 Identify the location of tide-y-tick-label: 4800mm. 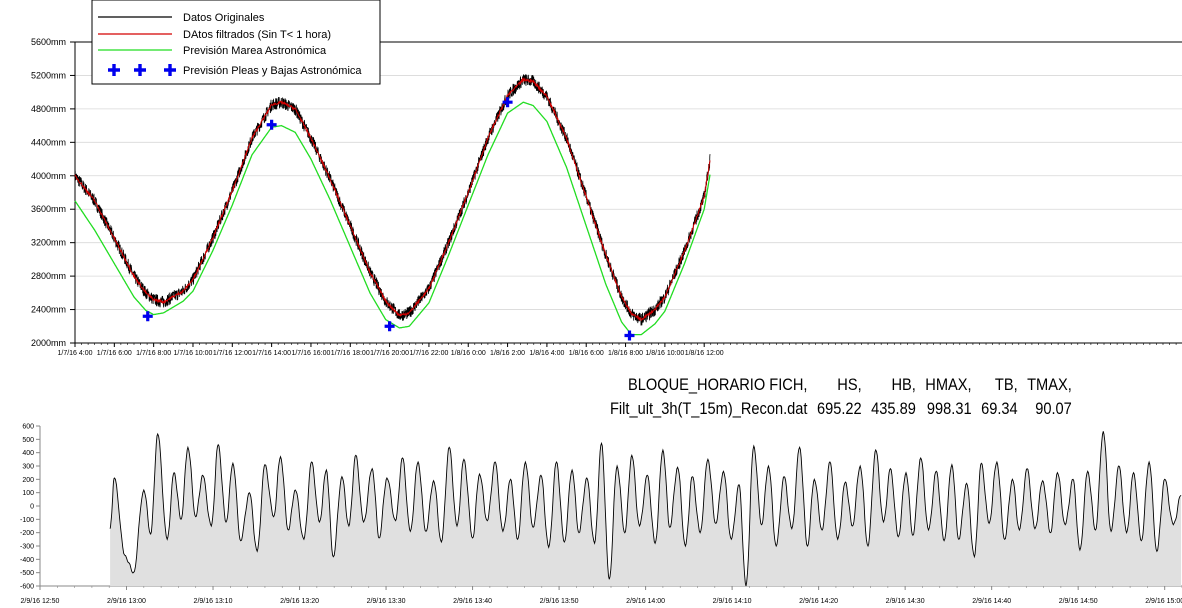
(48, 109).